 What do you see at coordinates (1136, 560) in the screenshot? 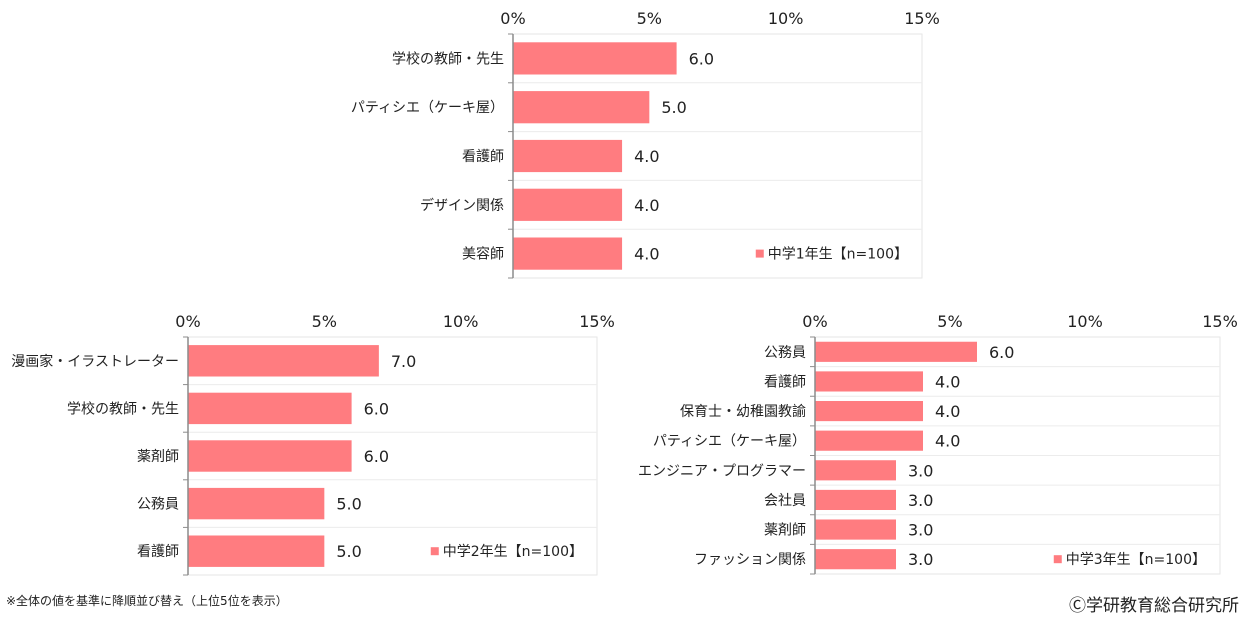
I see `legend-label: 中学3年生【n=100】` at bounding box center [1136, 560].